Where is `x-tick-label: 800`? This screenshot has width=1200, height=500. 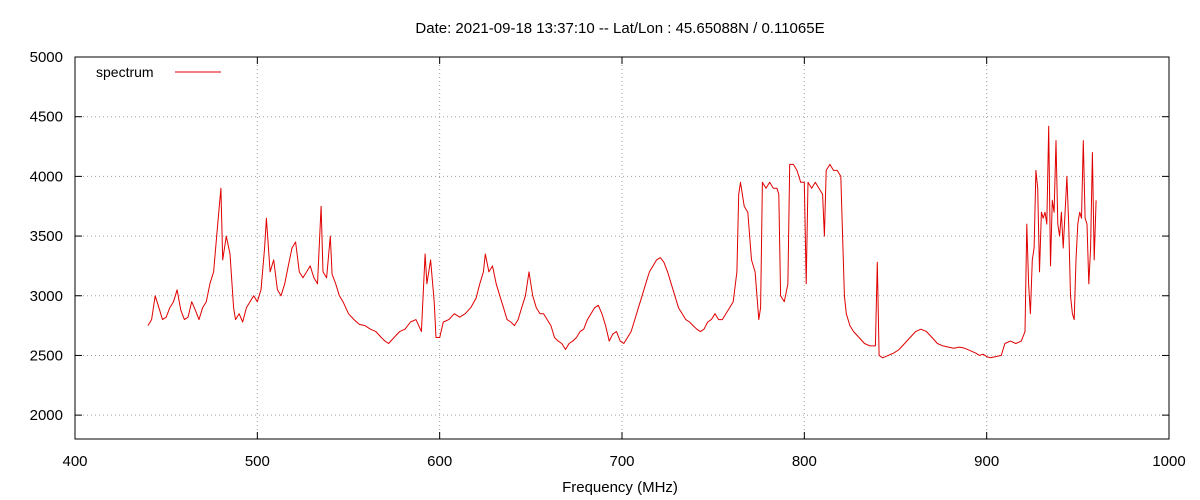
x-tick-label: 800 is located at coordinates (804, 461).